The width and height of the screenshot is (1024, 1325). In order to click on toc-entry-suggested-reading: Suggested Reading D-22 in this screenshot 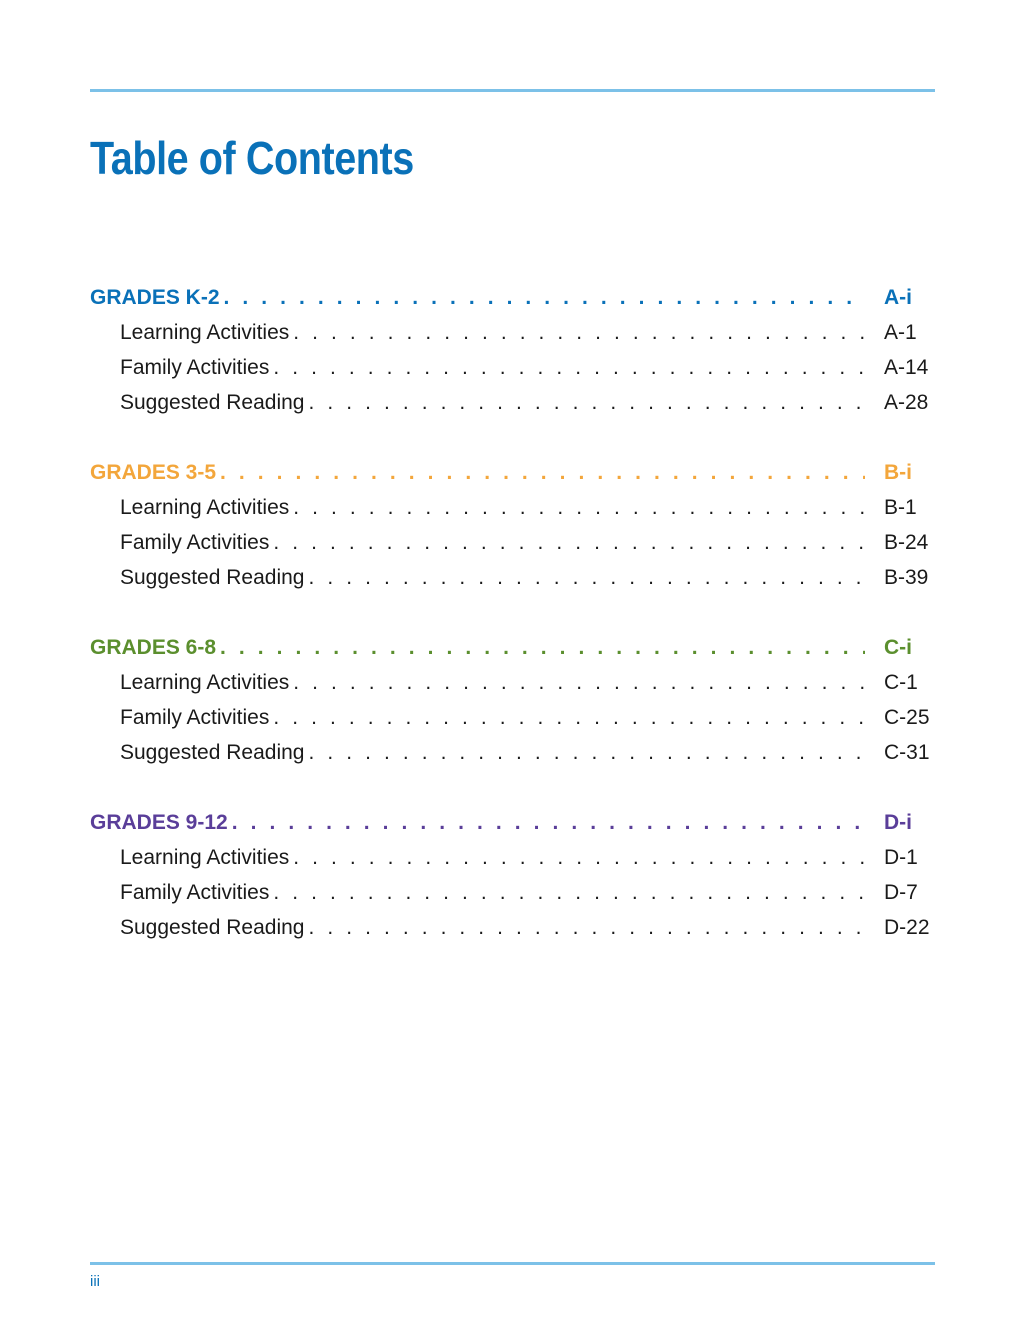, I will do `click(512, 927)`.